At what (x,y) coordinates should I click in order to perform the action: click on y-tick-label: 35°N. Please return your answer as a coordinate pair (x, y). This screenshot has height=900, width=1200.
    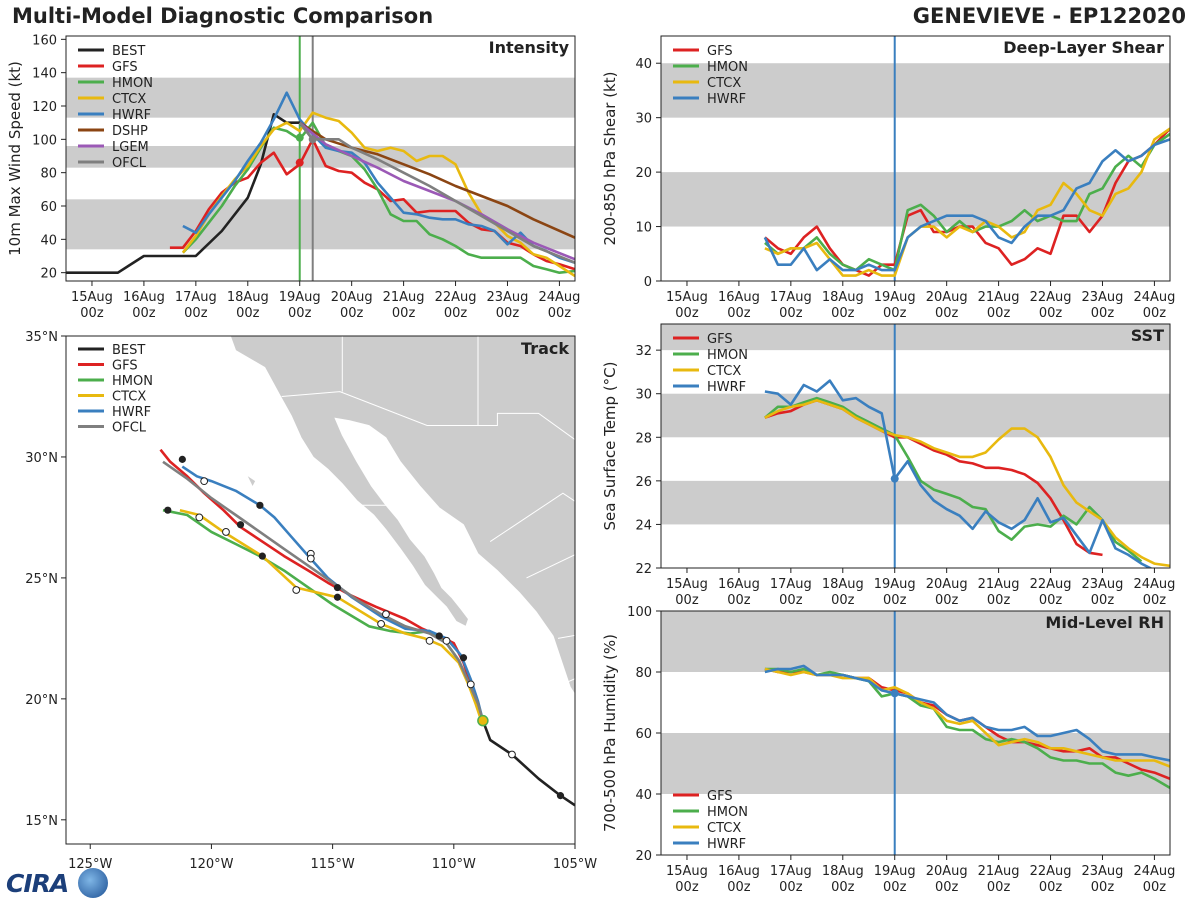
    Looking at the image, I should click on (41, 337).